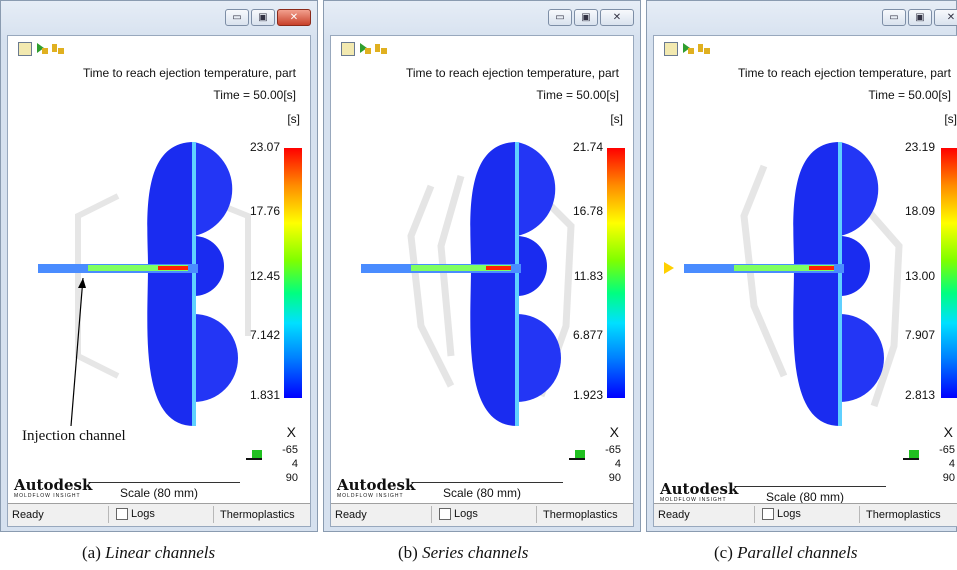 This screenshot has width=957, height=570. What do you see at coordinates (264, 147) in the screenshot?
I see `scale-tick: 23.07` at bounding box center [264, 147].